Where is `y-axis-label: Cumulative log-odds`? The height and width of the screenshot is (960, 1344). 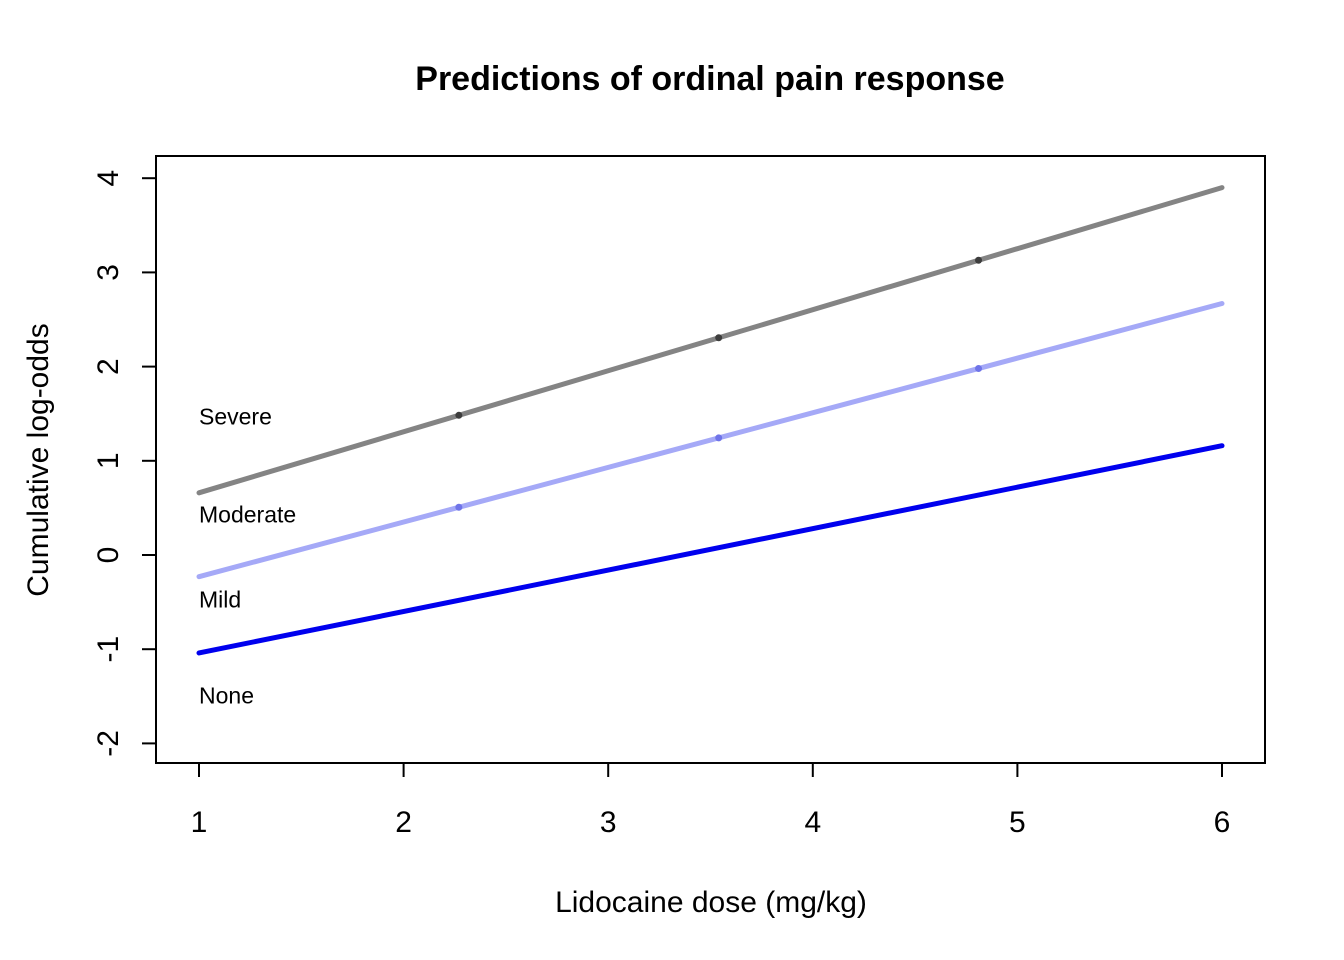
y-axis-label: Cumulative log-odds is located at coordinates (38, 459).